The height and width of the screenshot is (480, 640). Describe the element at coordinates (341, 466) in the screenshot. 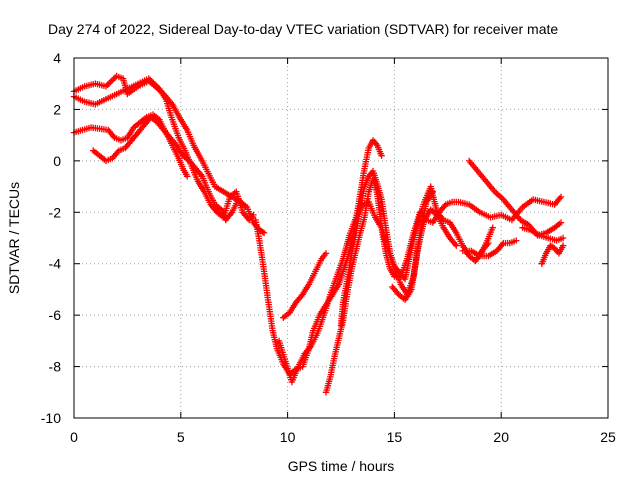

I see `x-axis-label: GPS time / hours` at that location.